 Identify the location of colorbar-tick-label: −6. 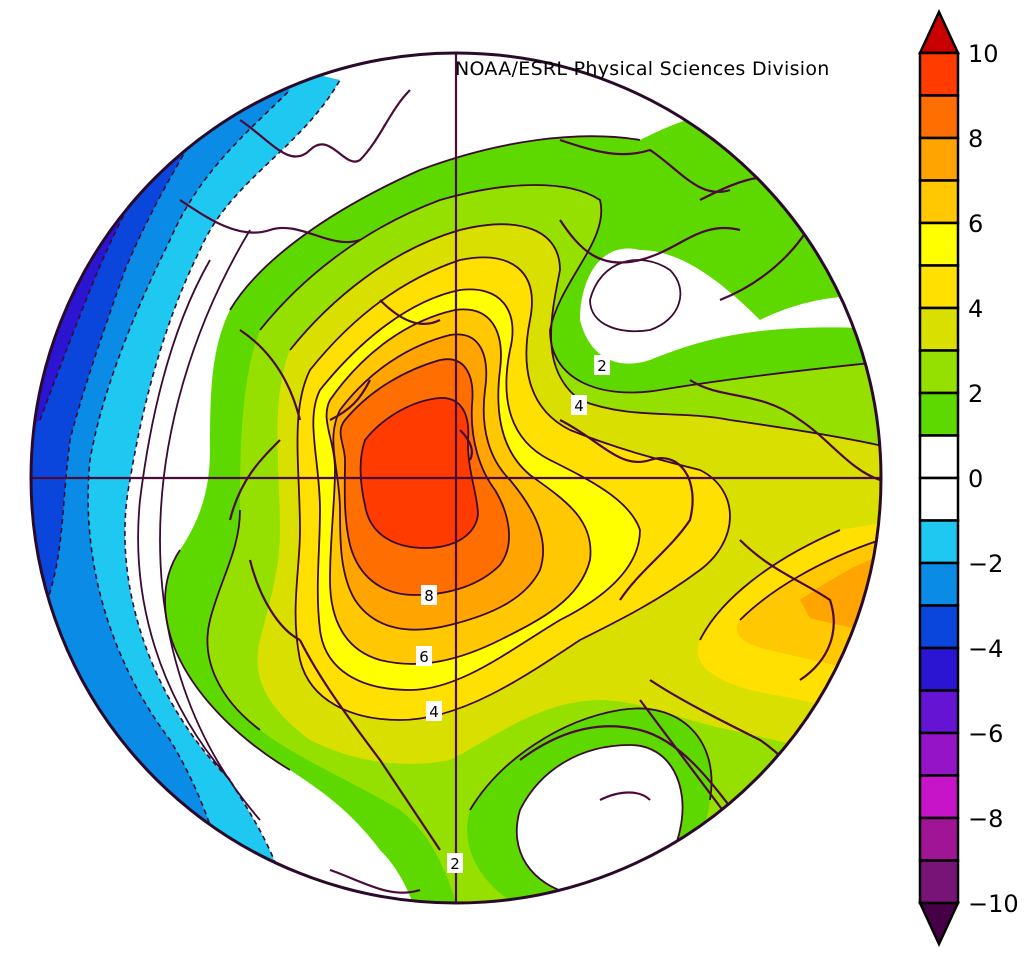
(985, 734).